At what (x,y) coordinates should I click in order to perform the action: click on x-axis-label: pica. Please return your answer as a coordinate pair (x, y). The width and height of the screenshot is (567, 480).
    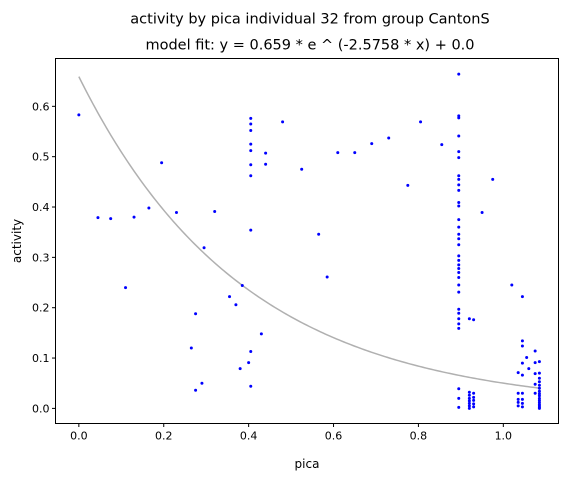
    Looking at the image, I should click on (307, 464).